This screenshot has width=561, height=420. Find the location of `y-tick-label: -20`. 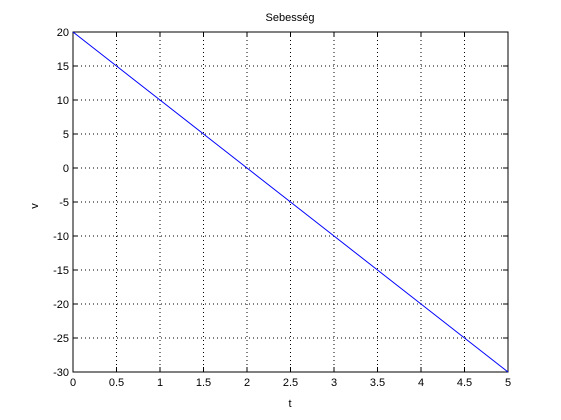

y-tick-label: -20 is located at coordinates (61, 305).